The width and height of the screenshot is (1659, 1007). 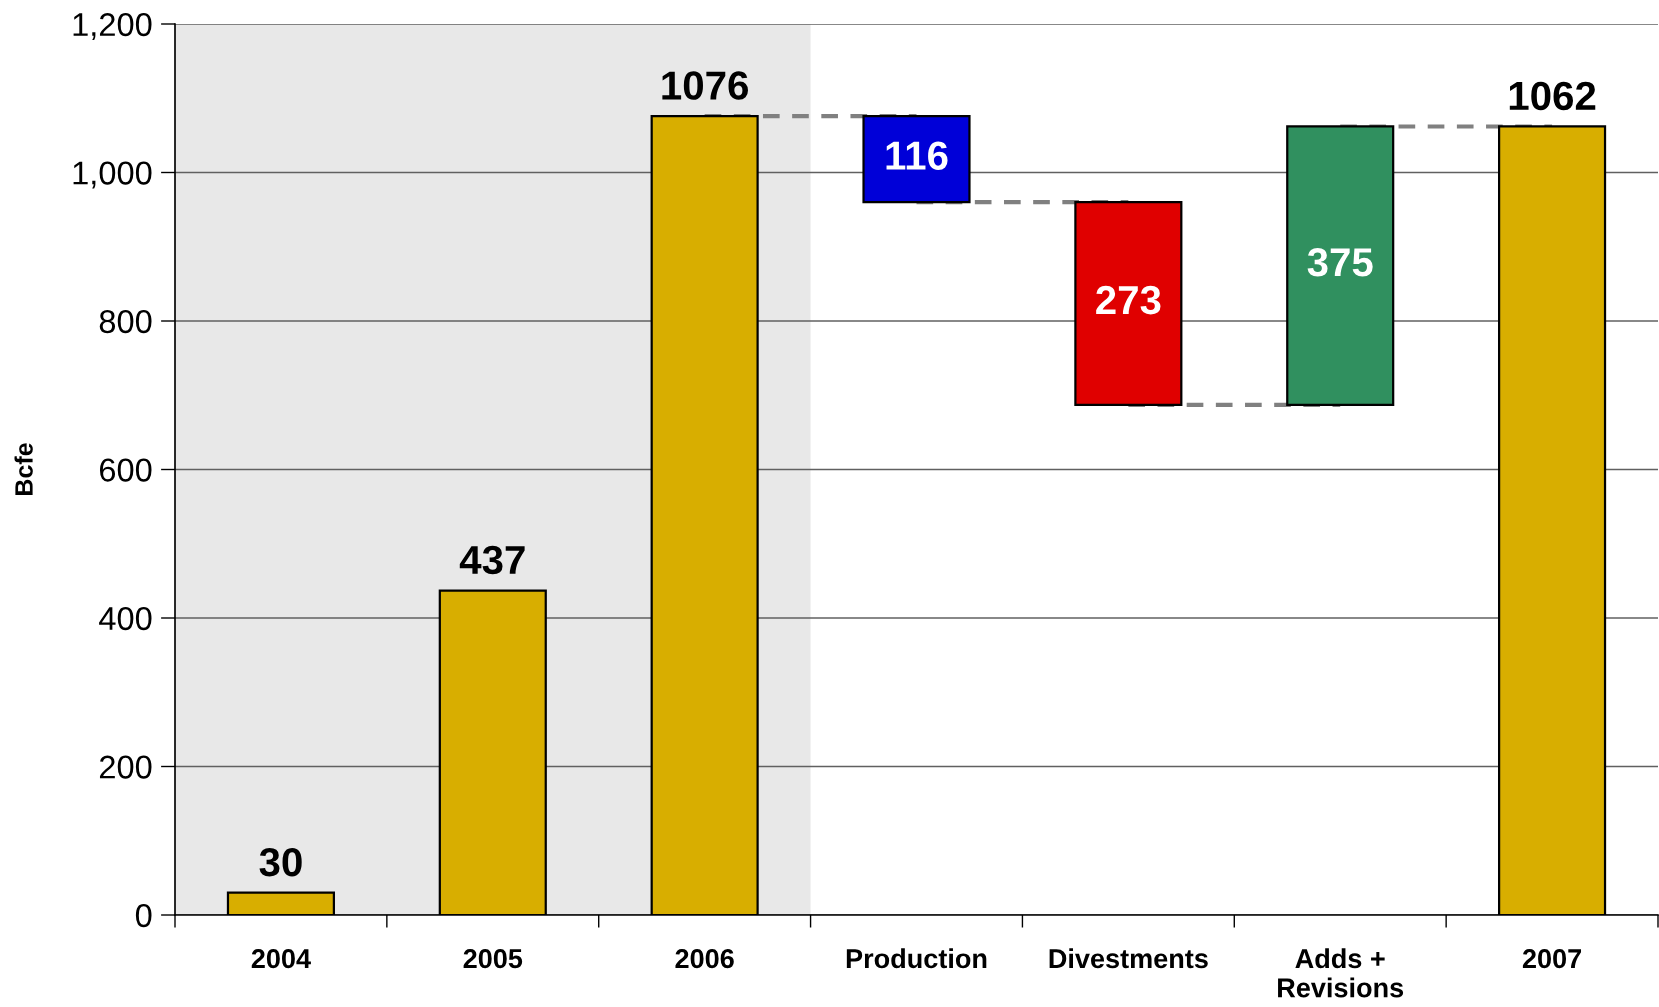 I want to click on data-label: 437, so click(x=492, y=560).